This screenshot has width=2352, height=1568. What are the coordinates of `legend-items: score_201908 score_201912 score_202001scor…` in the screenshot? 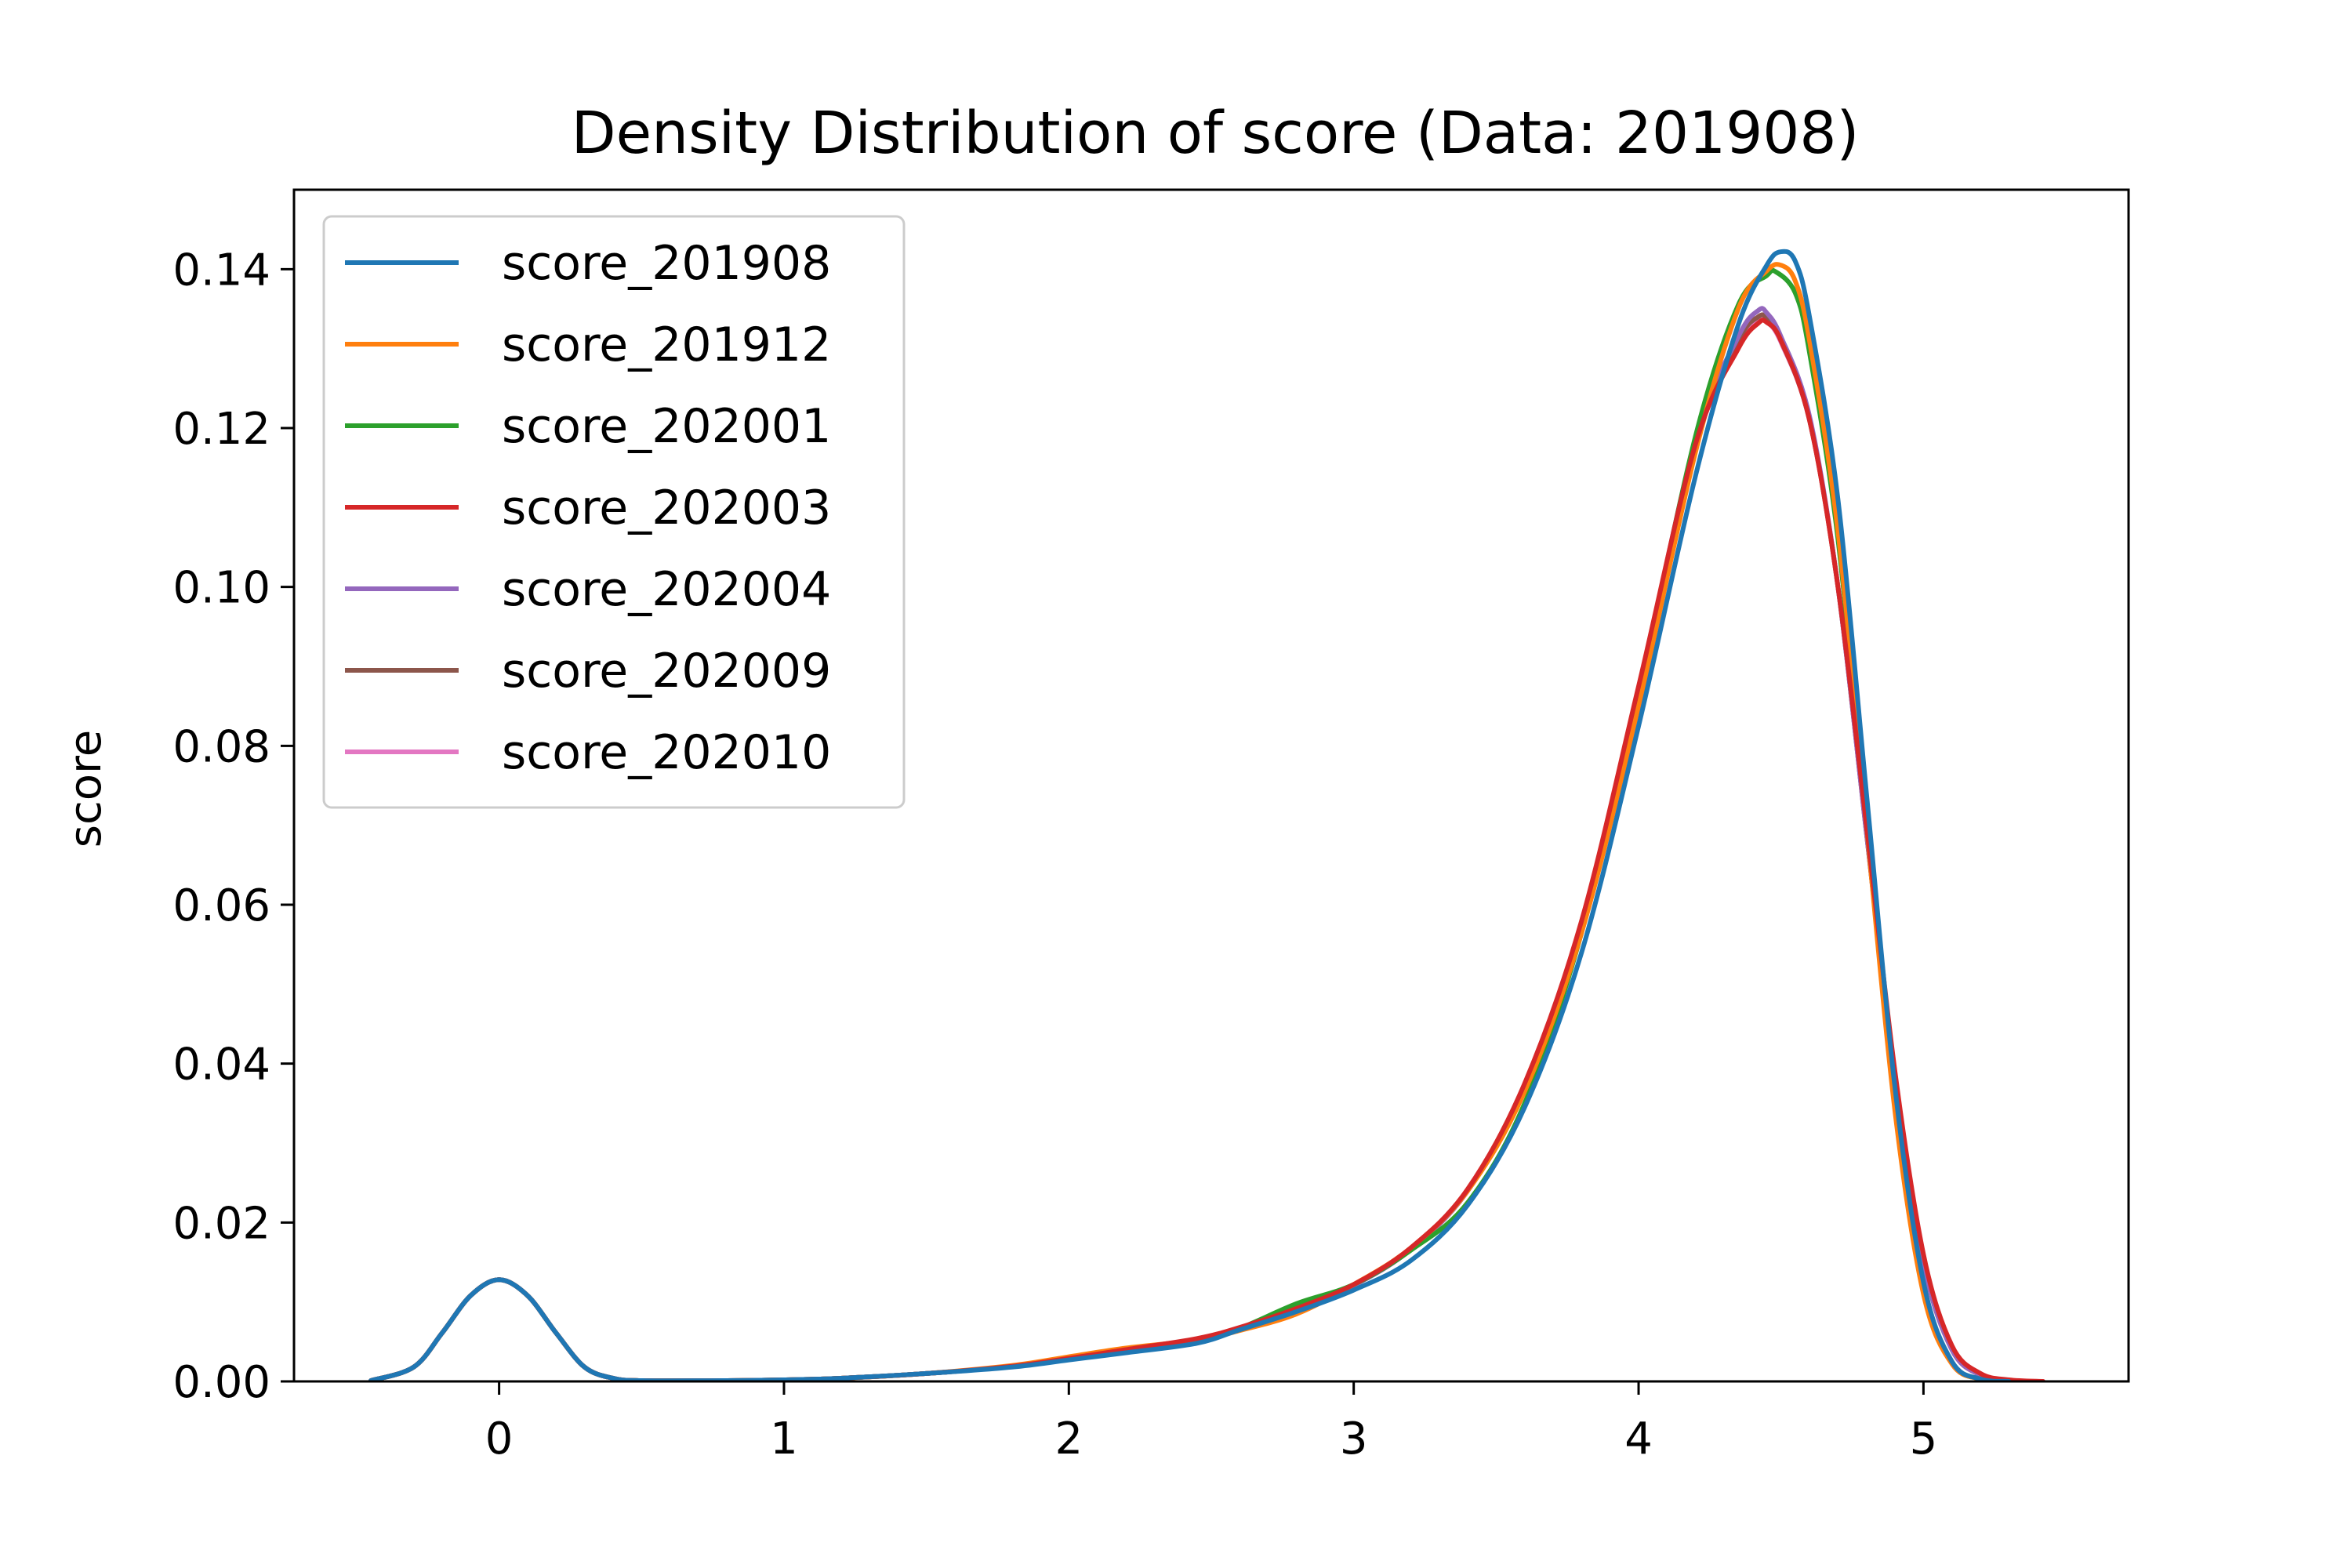 It's located at (588, 508).